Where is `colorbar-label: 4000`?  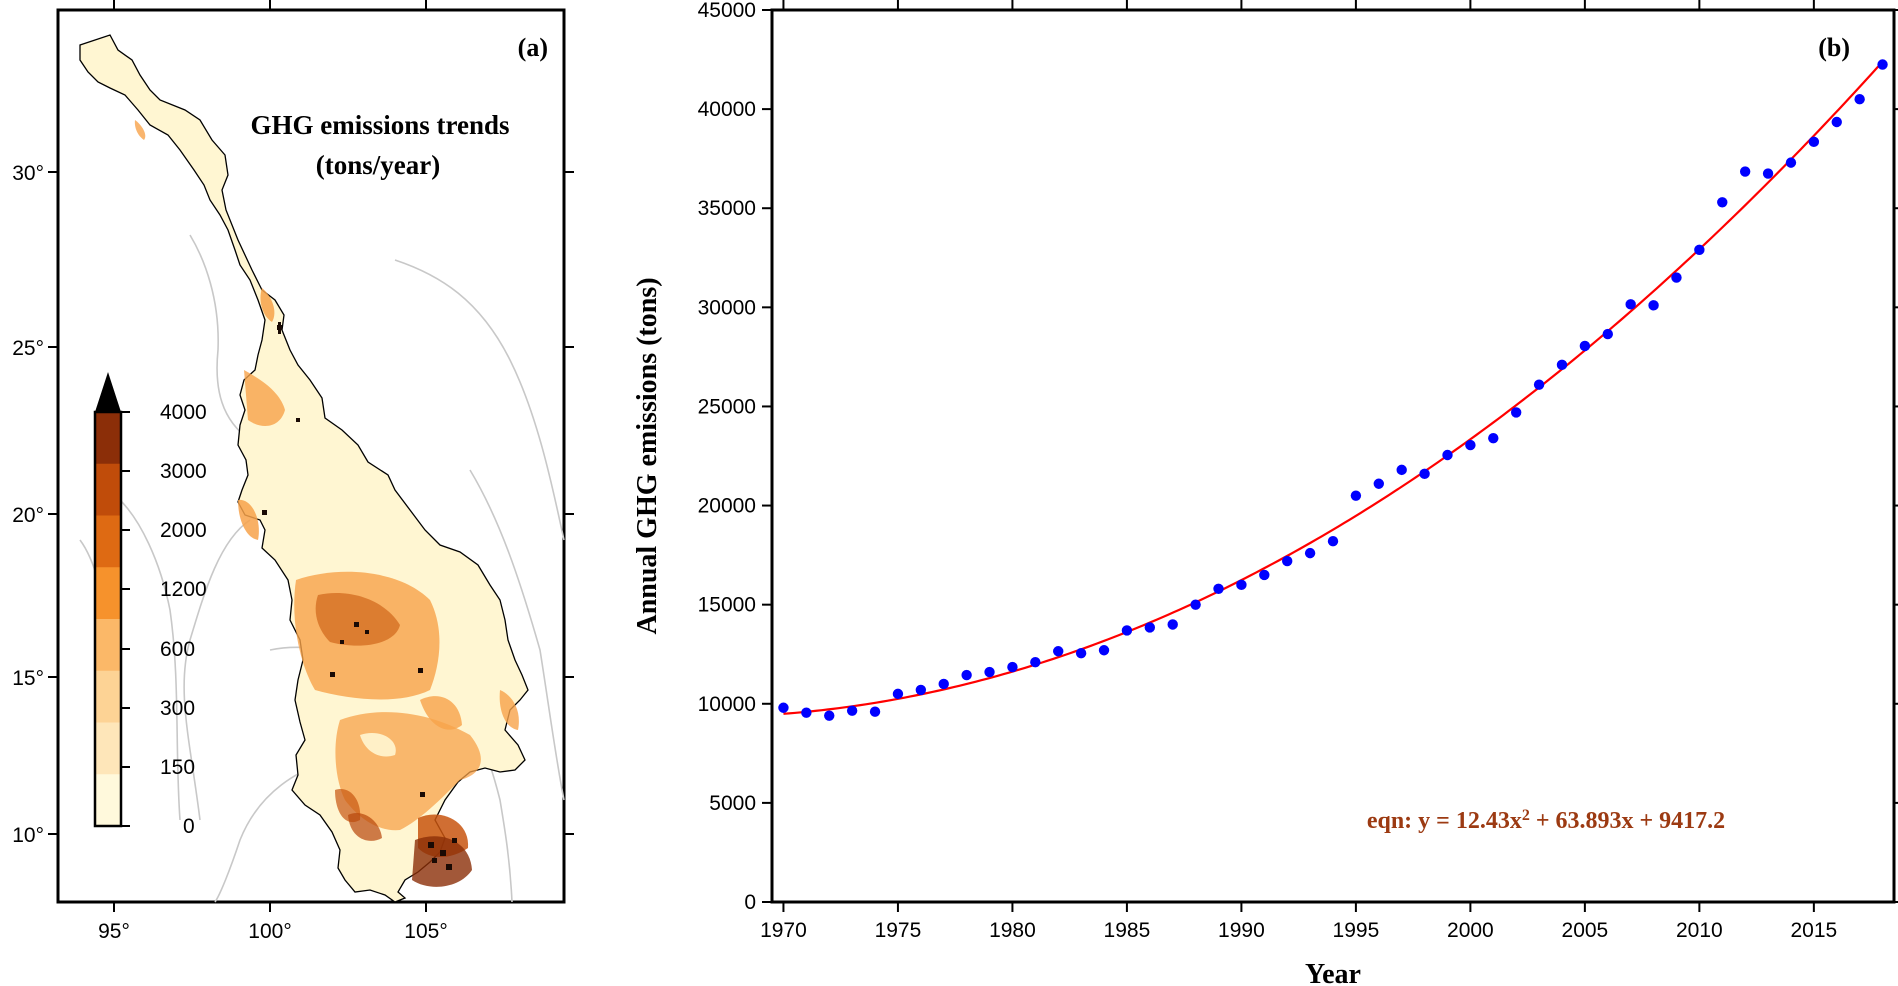
colorbar-label: 4000 is located at coordinates (183, 412).